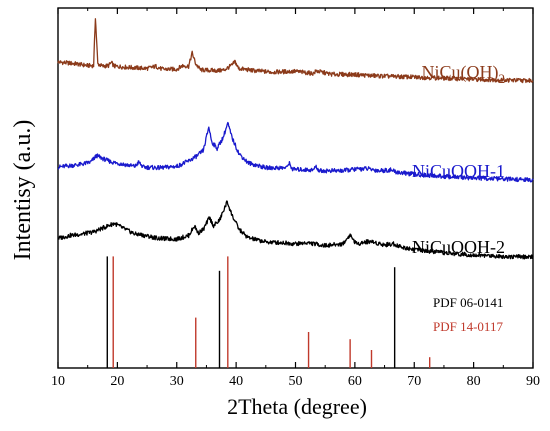 The image size is (550, 431). What do you see at coordinates (464, 74) in the screenshot?
I see `series-label-1: NiCu(OH)2` at bounding box center [464, 74].